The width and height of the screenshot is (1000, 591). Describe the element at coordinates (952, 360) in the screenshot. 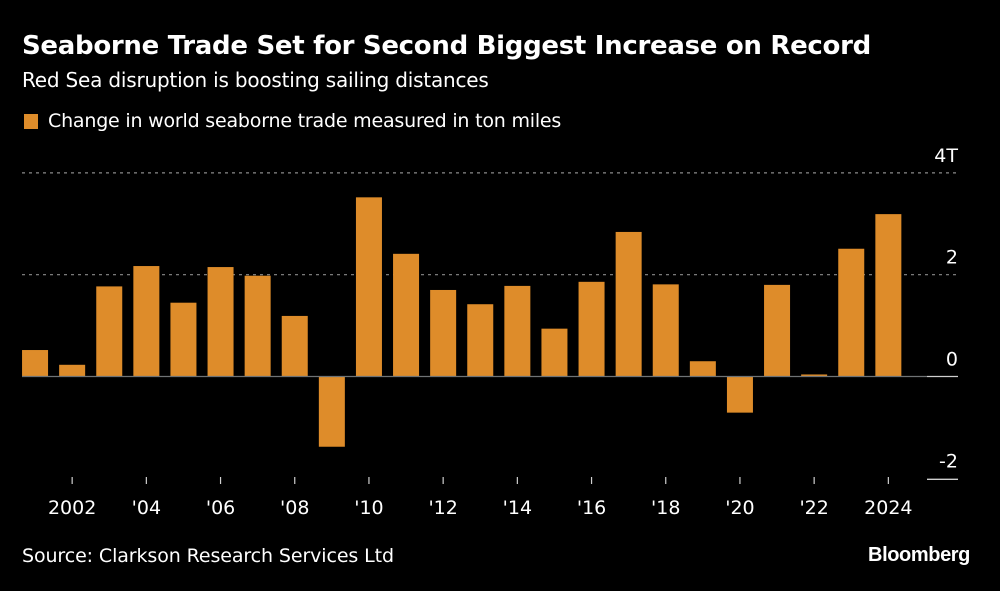

I see `y-tick-label: 0` at that location.